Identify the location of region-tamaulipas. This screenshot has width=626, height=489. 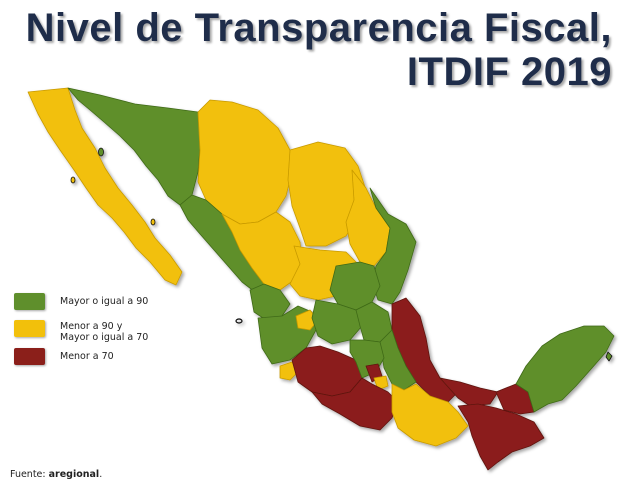
(393, 246).